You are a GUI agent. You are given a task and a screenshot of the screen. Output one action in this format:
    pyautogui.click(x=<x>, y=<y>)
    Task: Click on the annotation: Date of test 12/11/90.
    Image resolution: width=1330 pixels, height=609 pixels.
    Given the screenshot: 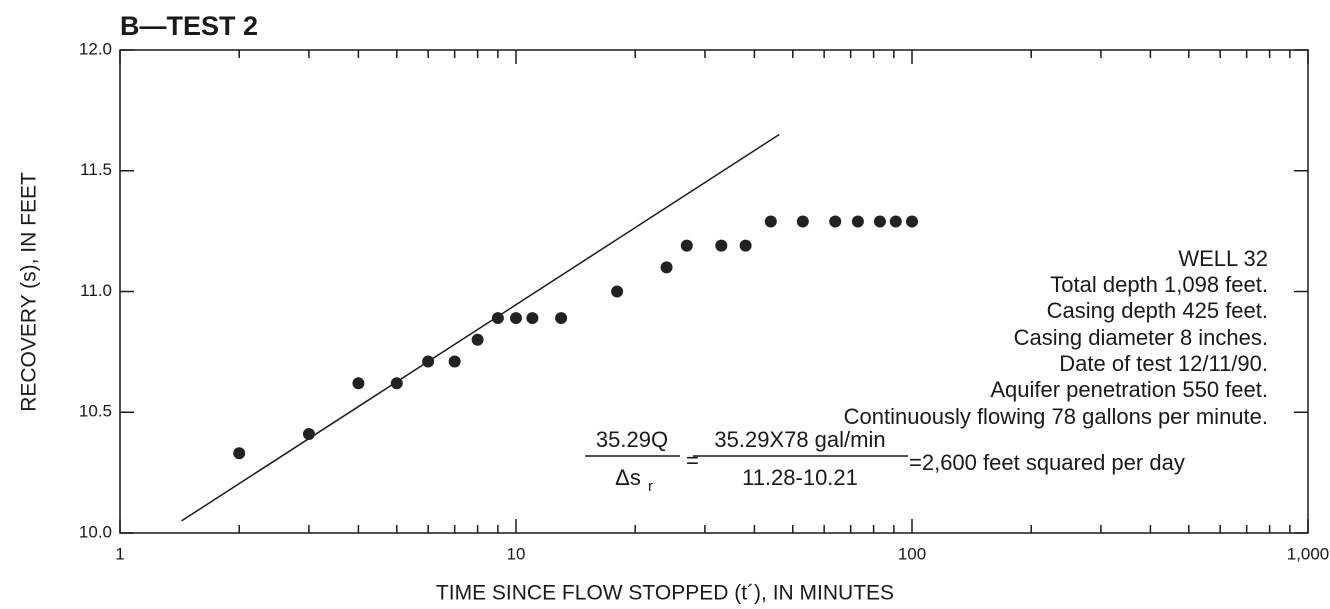 What is the action you would take?
    pyautogui.click(x=1163, y=363)
    